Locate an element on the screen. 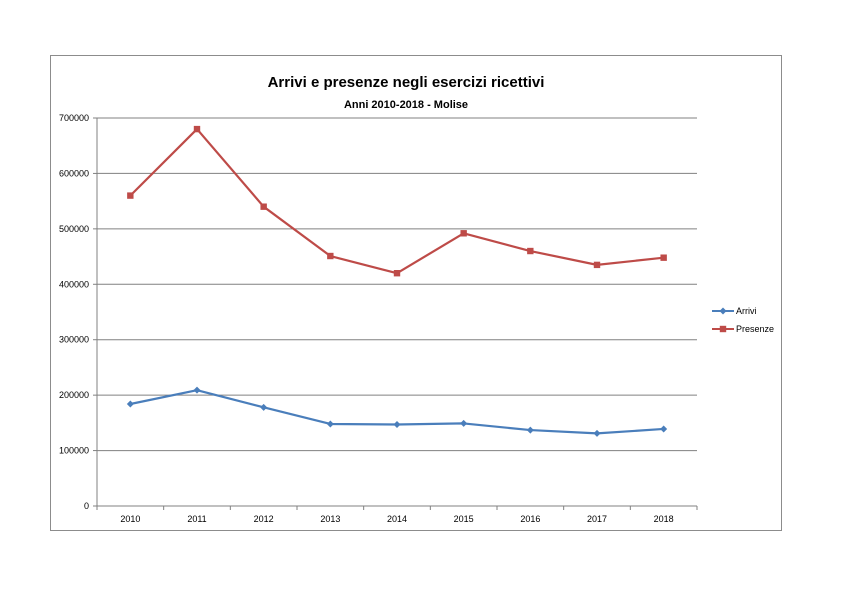 The height and width of the screenshot is (596, 842). y-tick-label: 400000 is located at coordinates (74, 284).